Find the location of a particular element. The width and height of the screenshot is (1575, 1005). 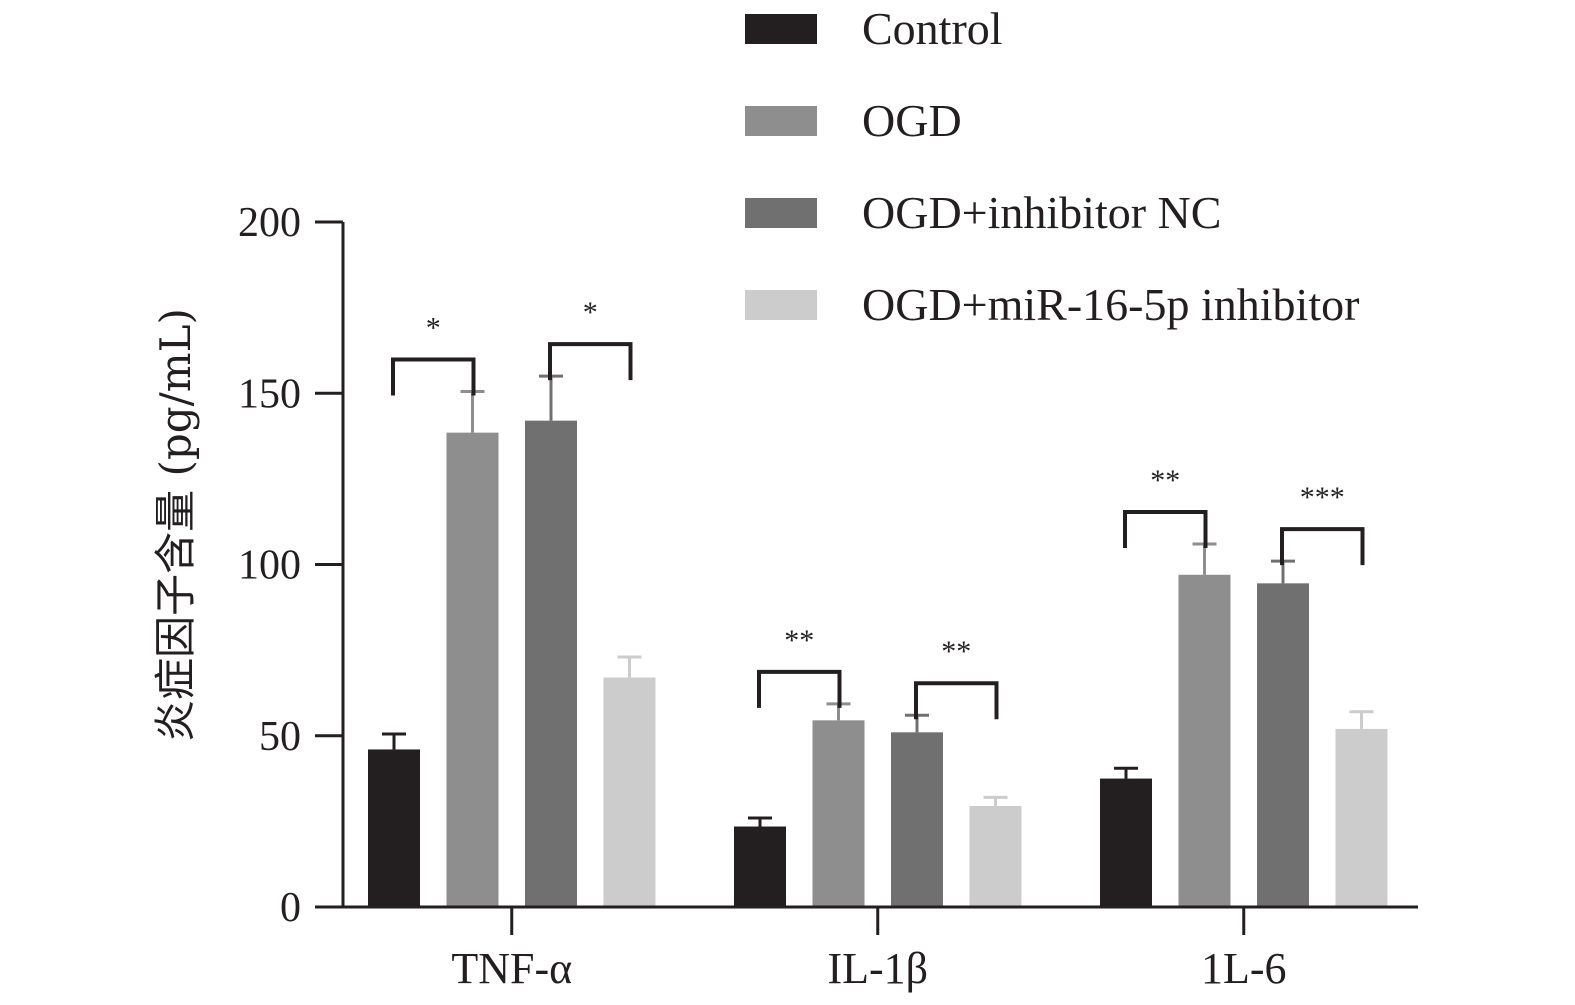

y-axis-label: 炎症因子含量 (pg/mL) is located at coordinates (175, 525).